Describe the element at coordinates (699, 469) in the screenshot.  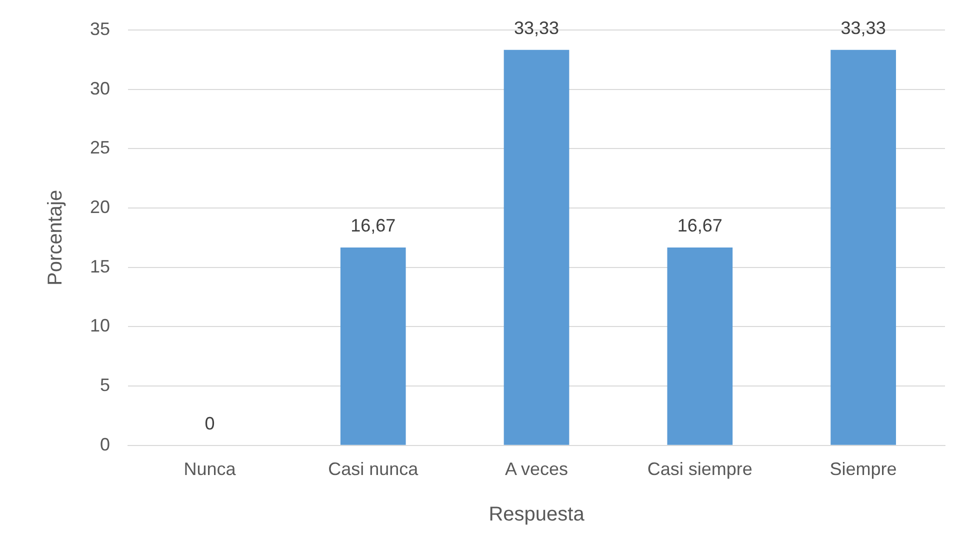
I see `x-tick-label: Casi siempre` at that location.